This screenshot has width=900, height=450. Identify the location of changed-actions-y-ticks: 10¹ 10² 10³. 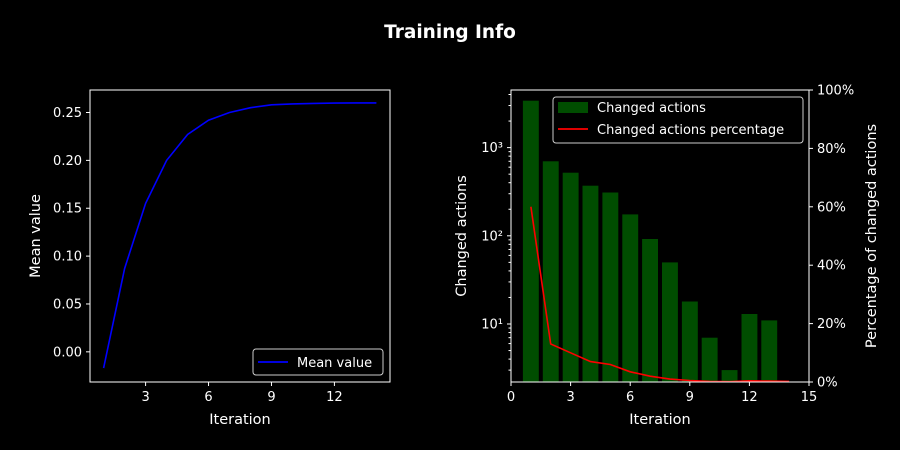
(496, 232).